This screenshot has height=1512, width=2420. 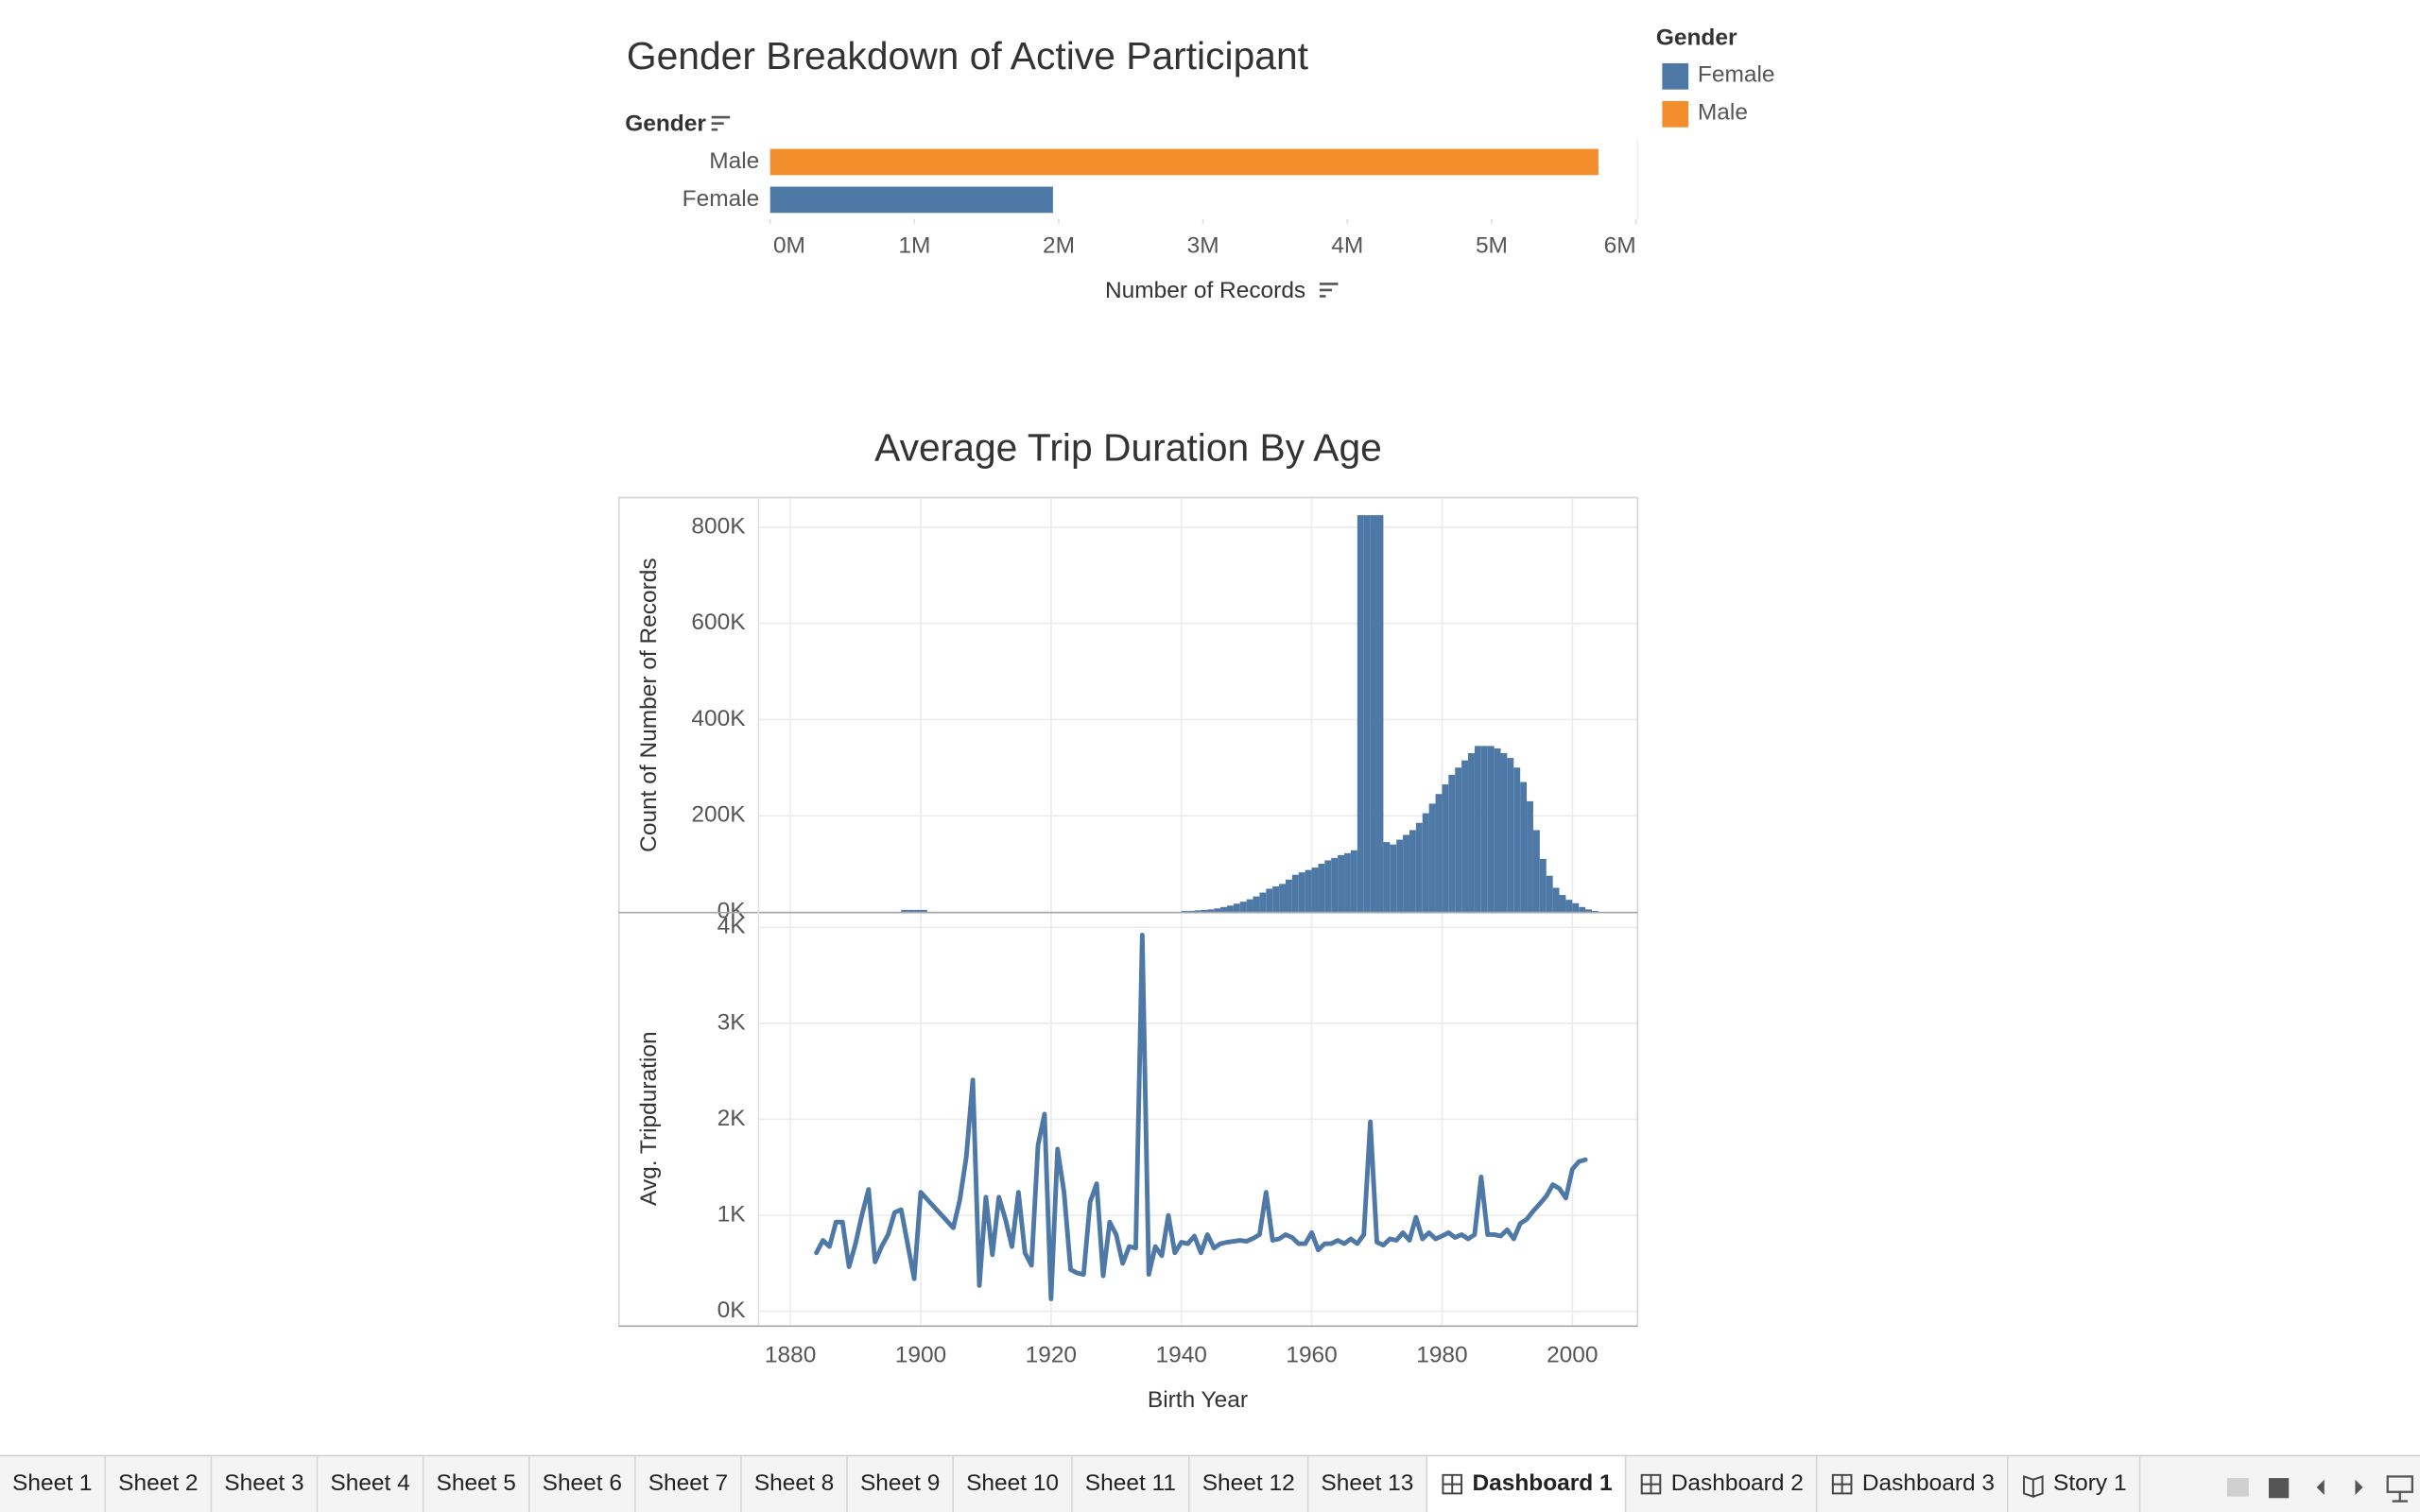 I want to click on y-tick-label: 0K, so click(x=732, y=1310).